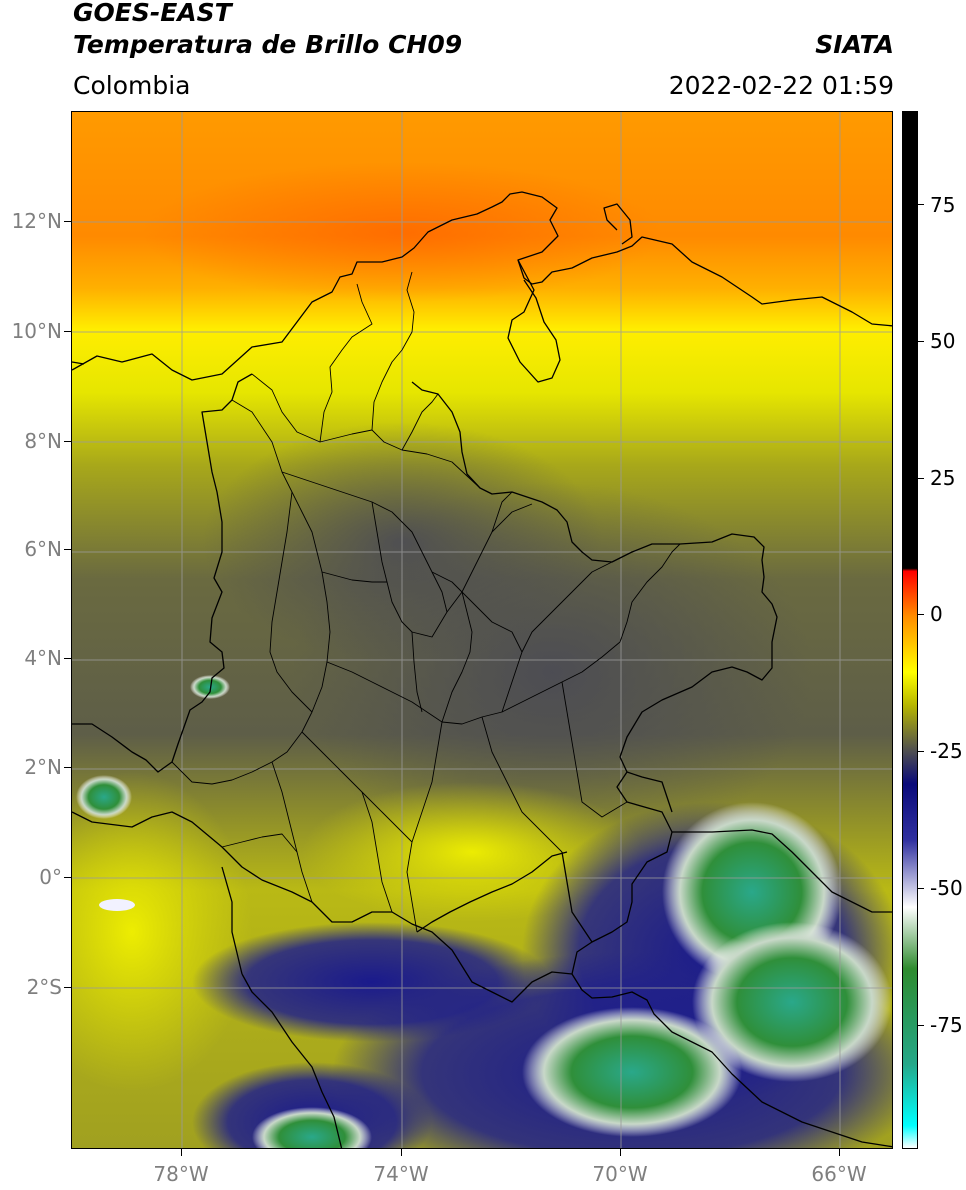  Describe the element at coordinates (910, 630) in the screenshot. I see `colorbar` at that location.